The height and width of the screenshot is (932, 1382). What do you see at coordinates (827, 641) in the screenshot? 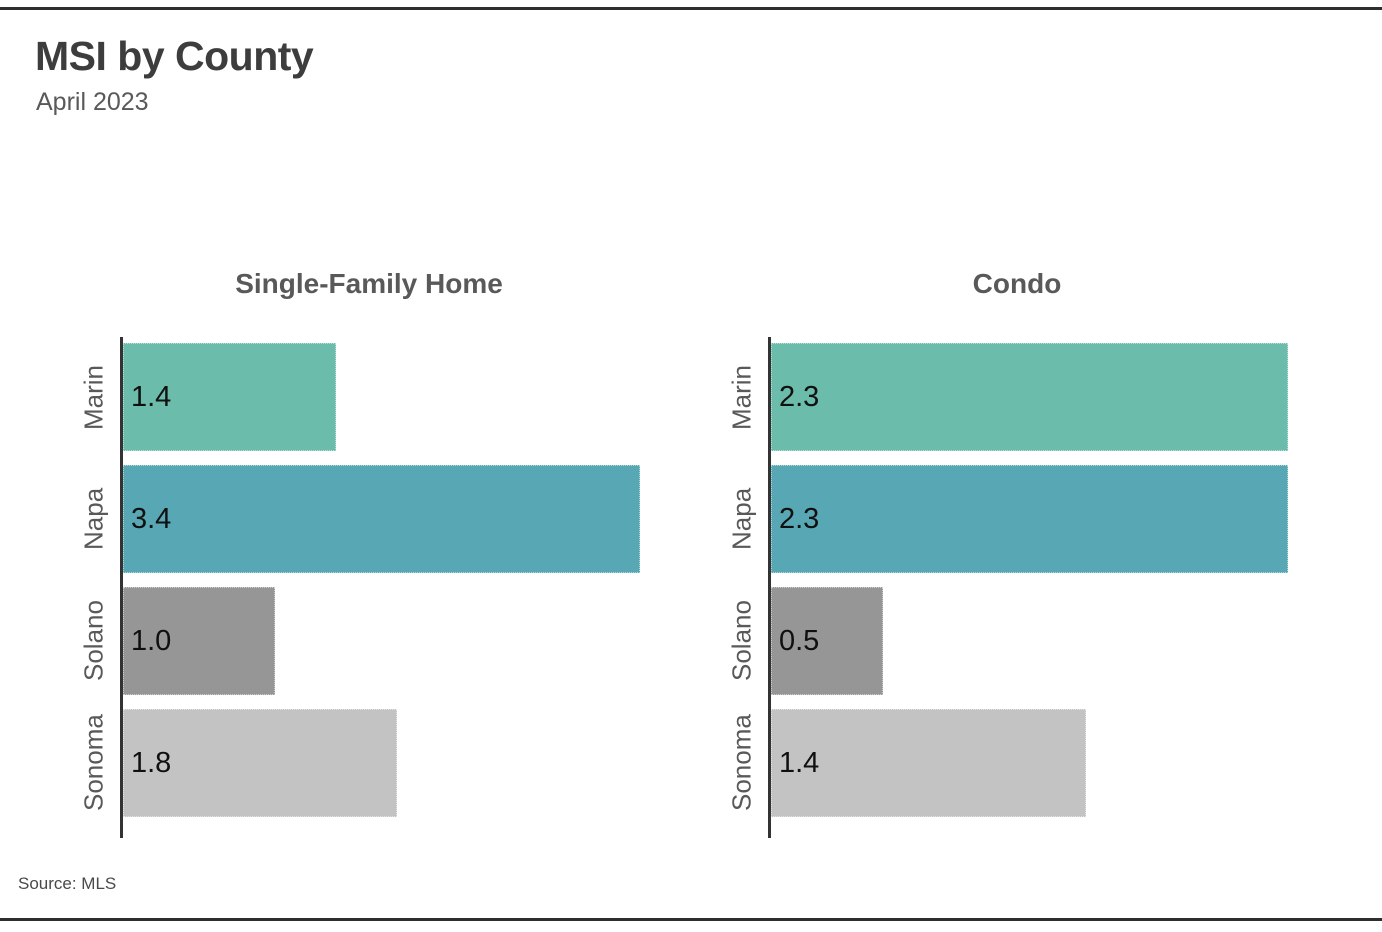
I see `bar-solano: 0.5` at bounding box center [827, 641].